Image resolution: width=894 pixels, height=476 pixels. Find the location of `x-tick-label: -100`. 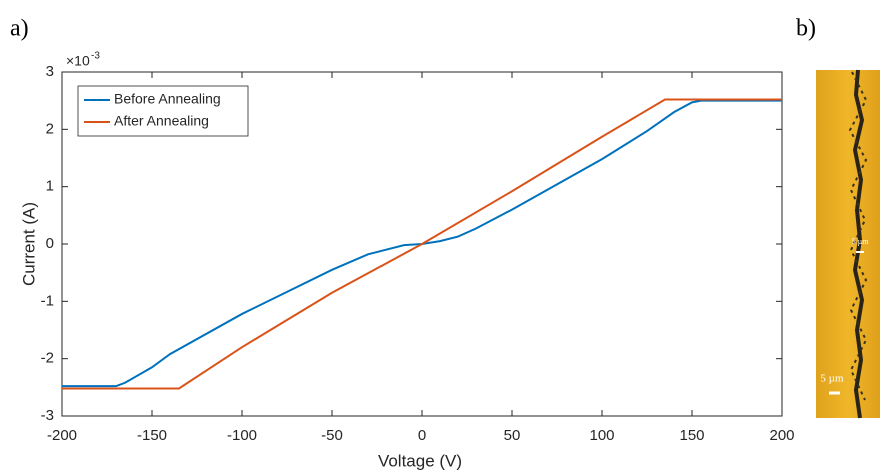

x-tick-label: -100 is located at coordinates (242, 435).